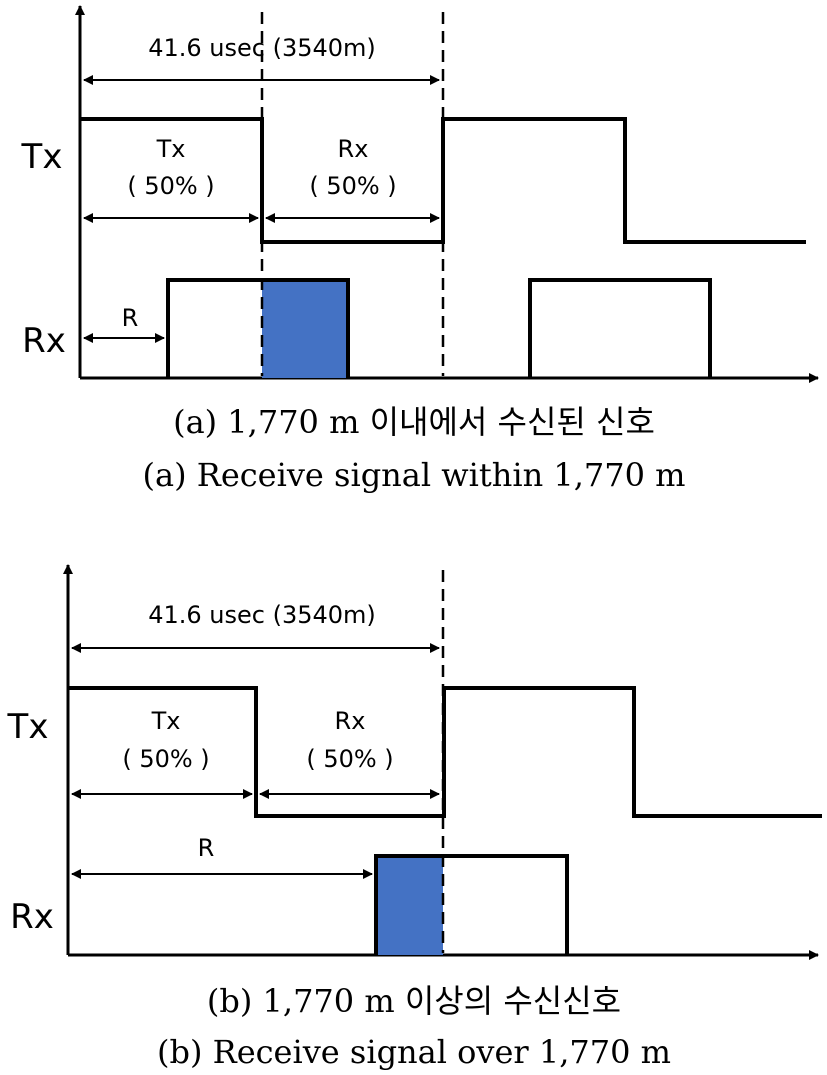 The width and height of the screenshot is (827, 1075). I want to click on tx-segment-label-b: Tx, so click(166, 721).